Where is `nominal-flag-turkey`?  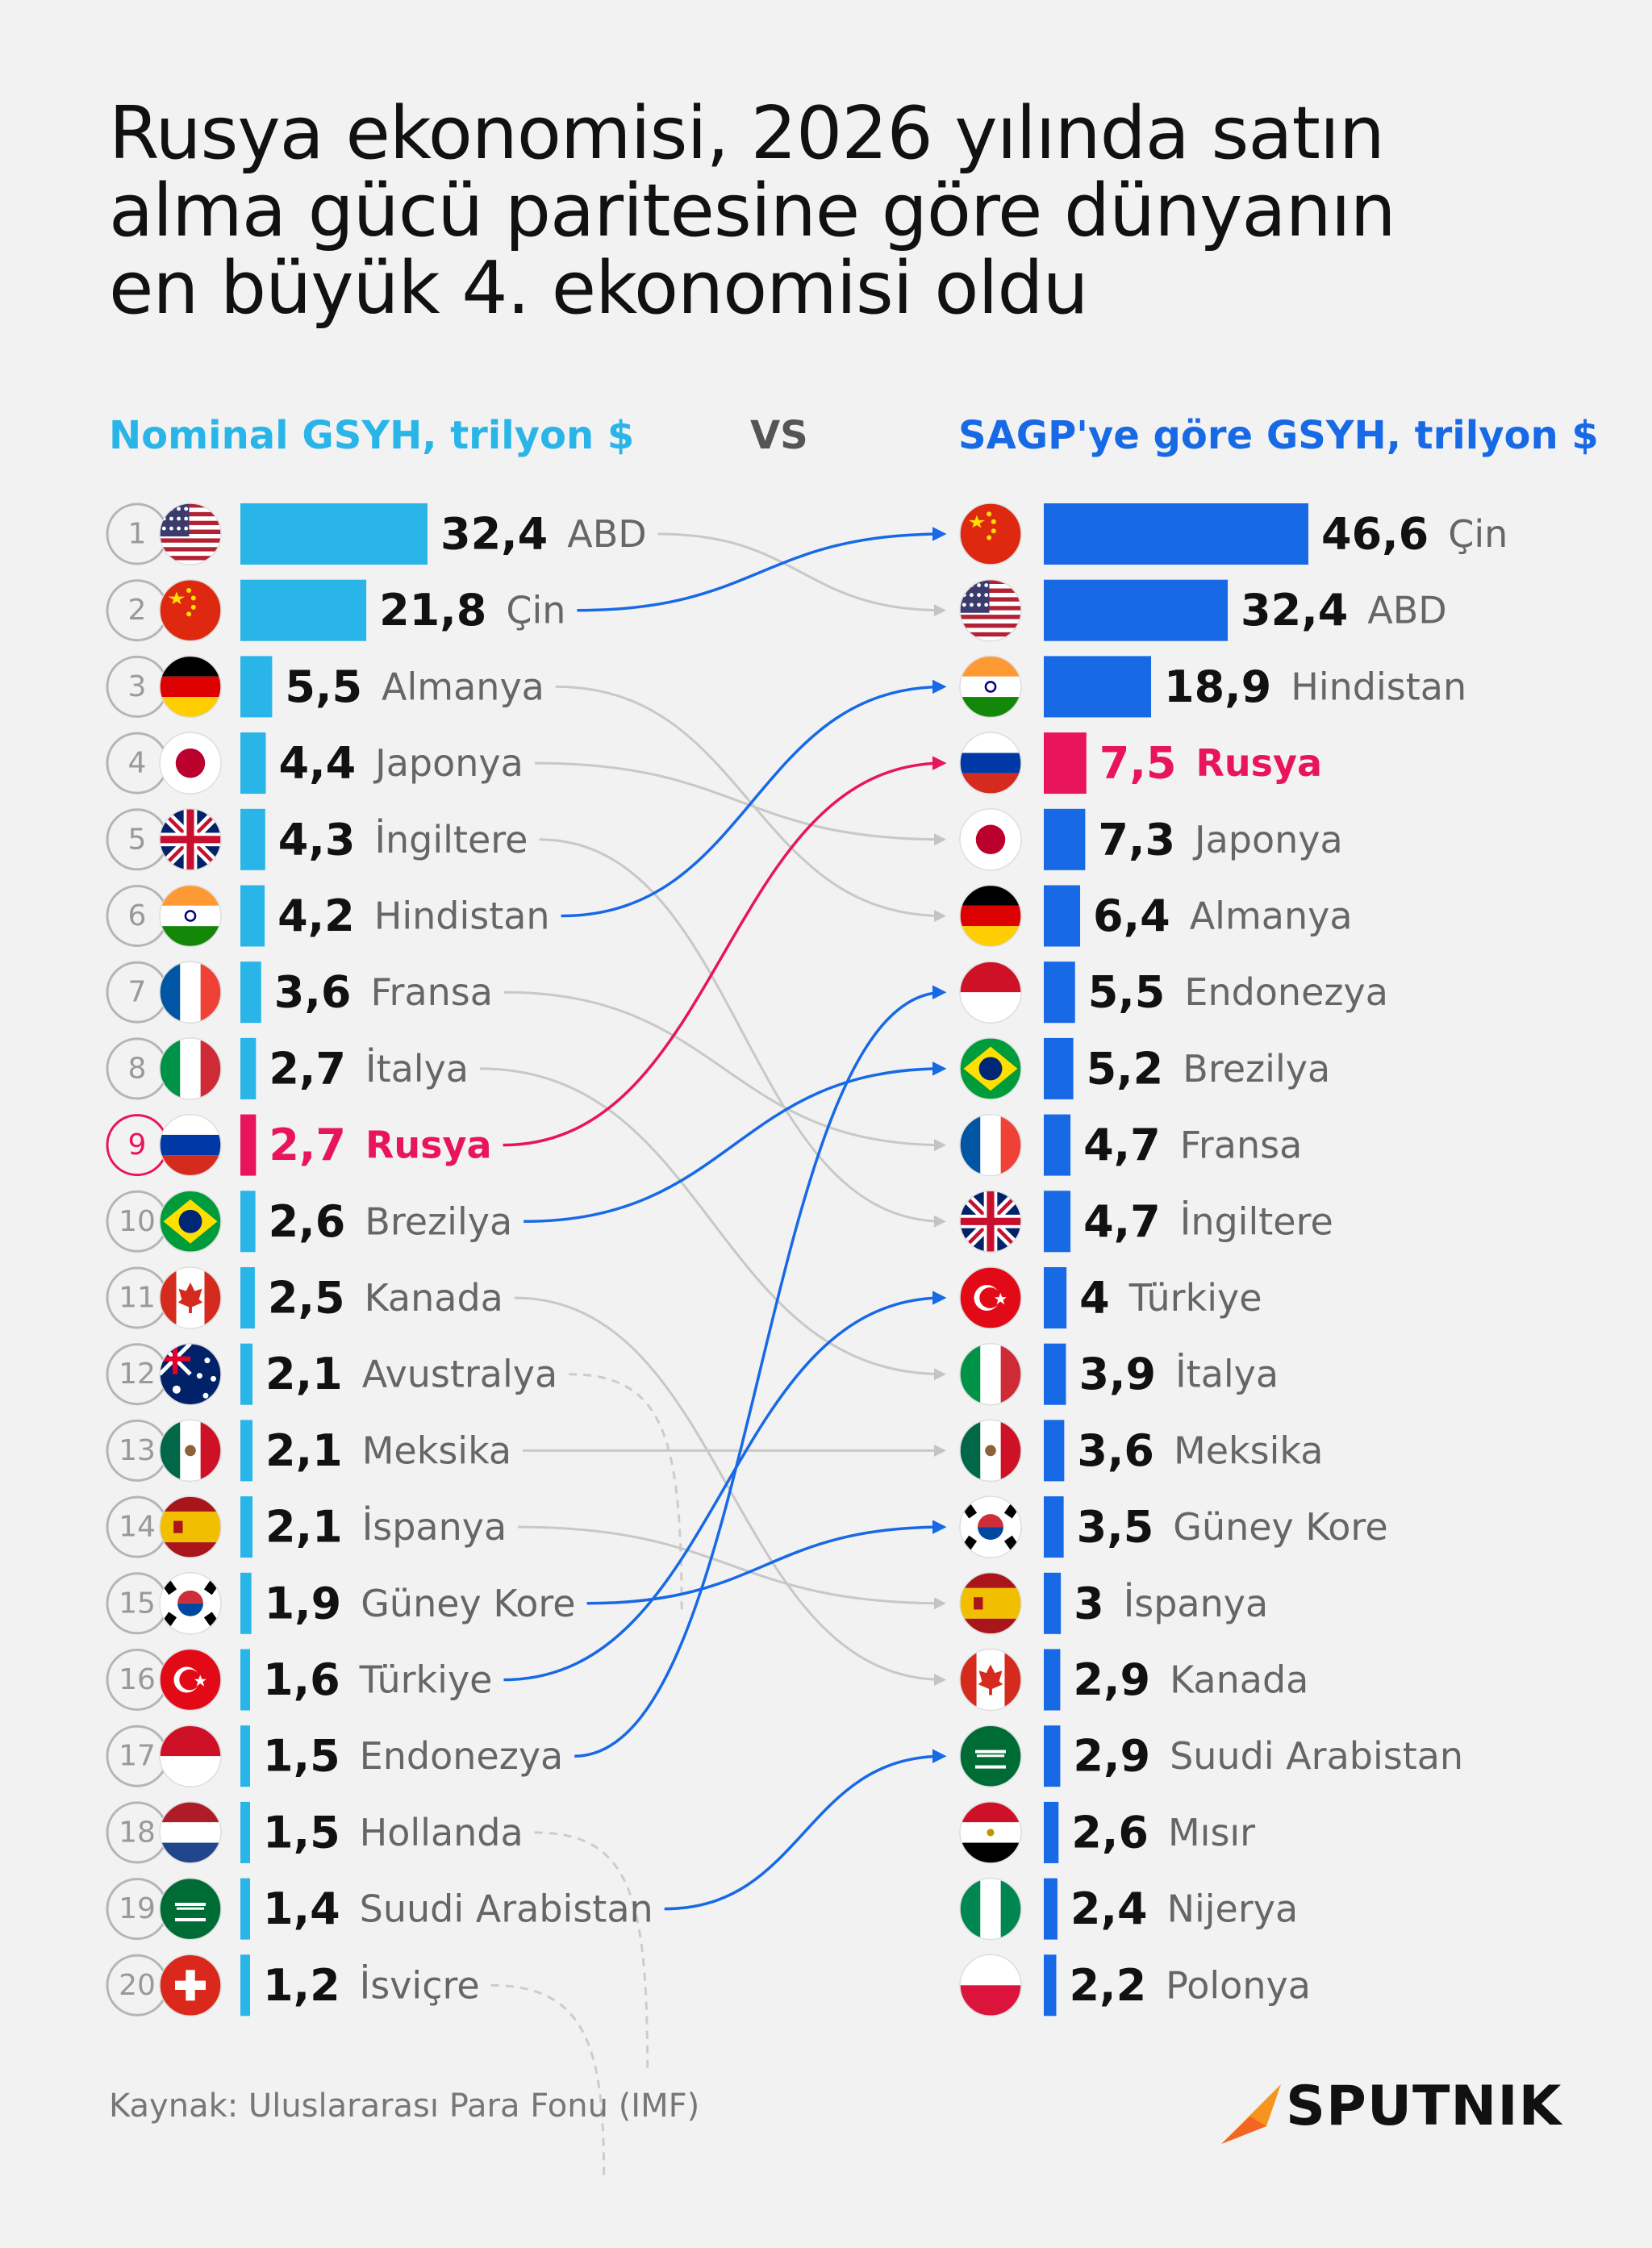
nominal-flag-turkey is located at coordinates (191, 1680).